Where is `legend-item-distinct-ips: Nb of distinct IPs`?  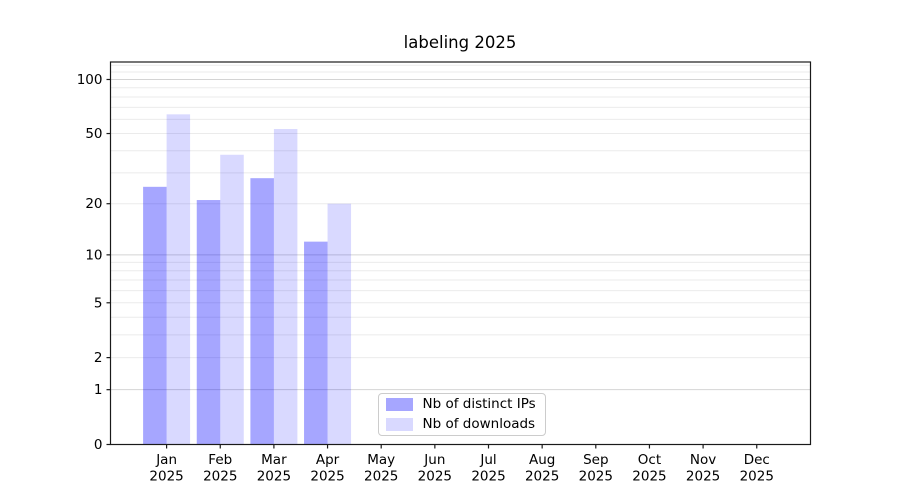
legend-item-distinct-ips: Nb of distinct IPs is located at coordinates (465, 404).